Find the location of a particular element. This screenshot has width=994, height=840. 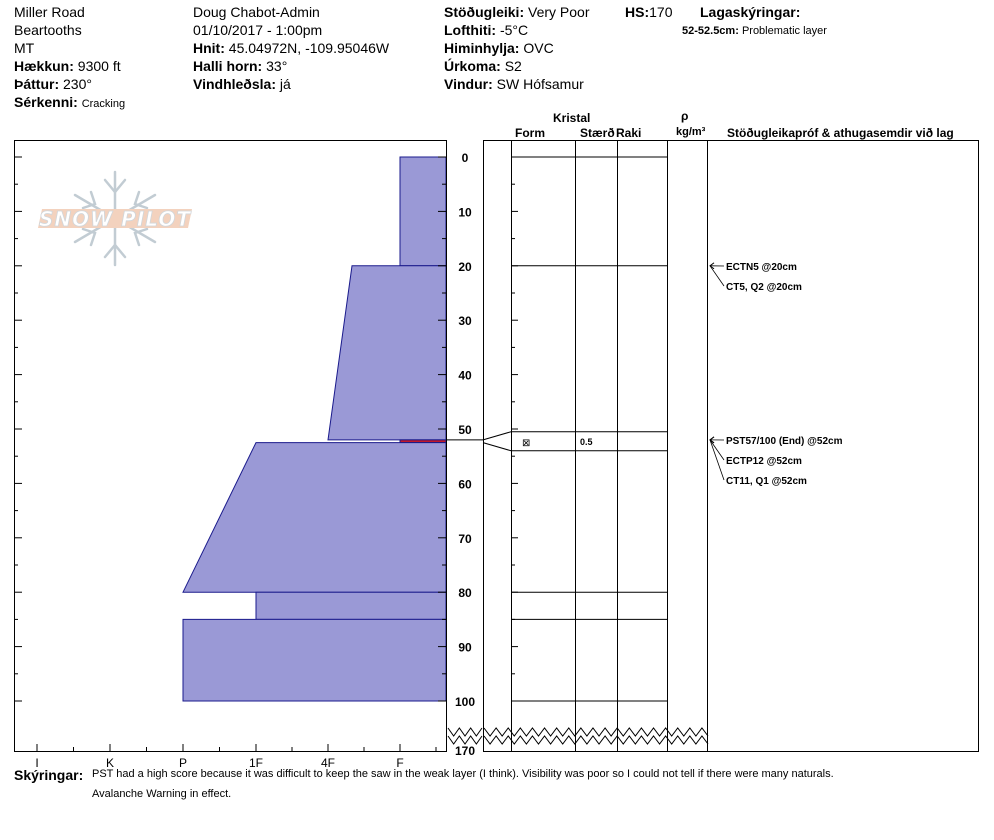

wind-loading-label: Vindhleðsla: is located at coordinates (234, 84).